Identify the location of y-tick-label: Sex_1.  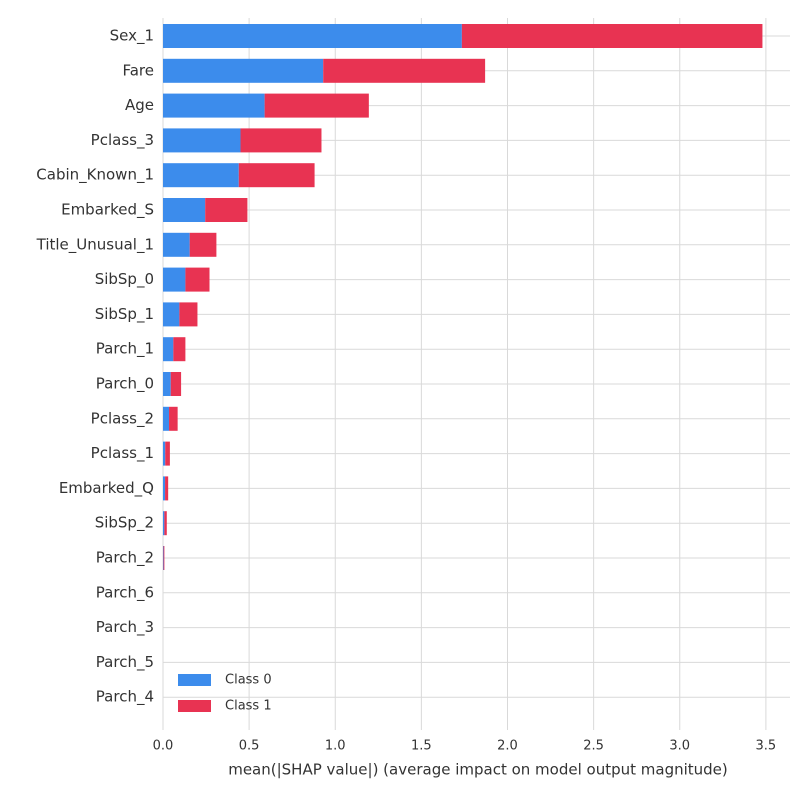
(132, 36).